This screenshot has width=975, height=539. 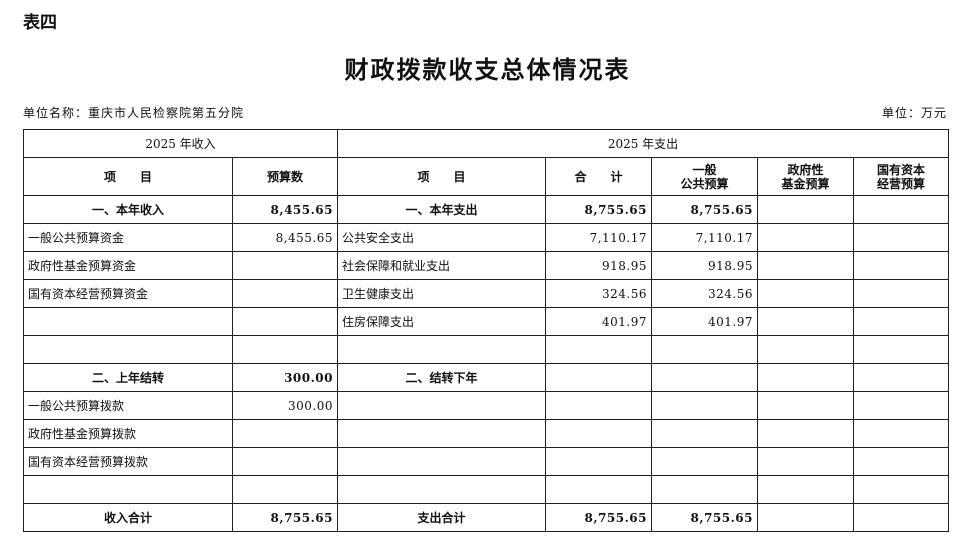 What do you see at coordinates (901, 176) in the screenshot?
I see `state-capital-header: 国有资本 经营预算` at bounding box center [901, 176].